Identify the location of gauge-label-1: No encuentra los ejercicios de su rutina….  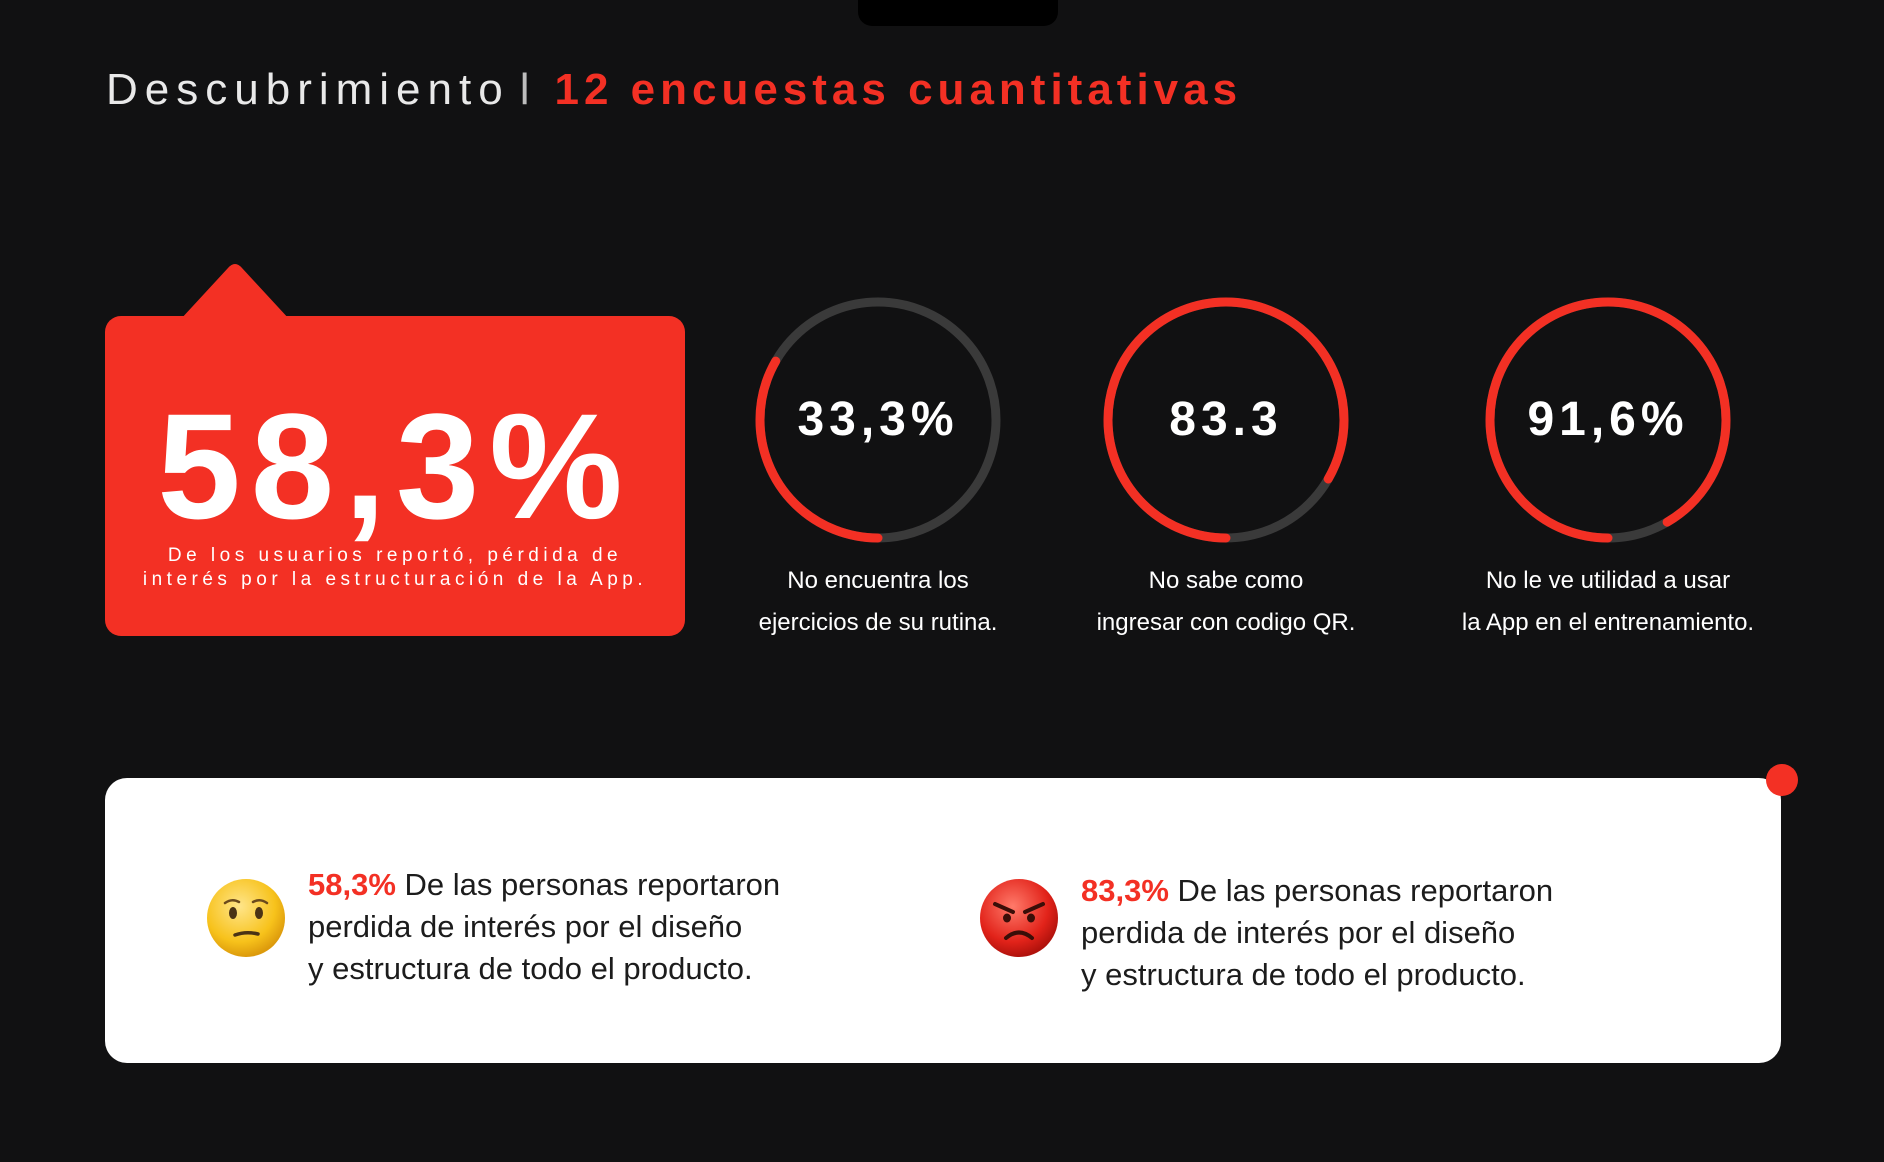
(878, 602).